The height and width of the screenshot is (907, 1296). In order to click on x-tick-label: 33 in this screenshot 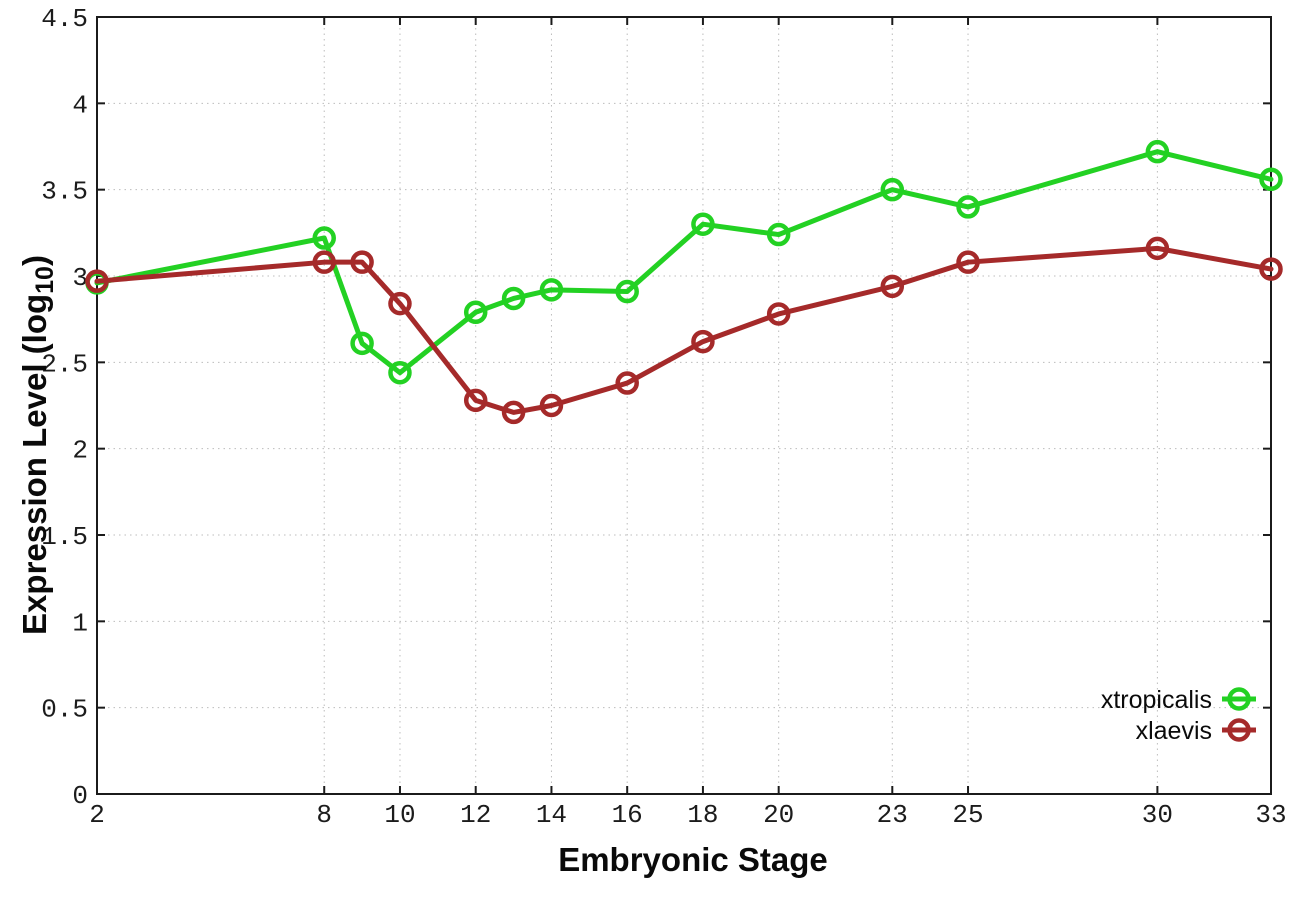, I will do `click(1270, 815)`.